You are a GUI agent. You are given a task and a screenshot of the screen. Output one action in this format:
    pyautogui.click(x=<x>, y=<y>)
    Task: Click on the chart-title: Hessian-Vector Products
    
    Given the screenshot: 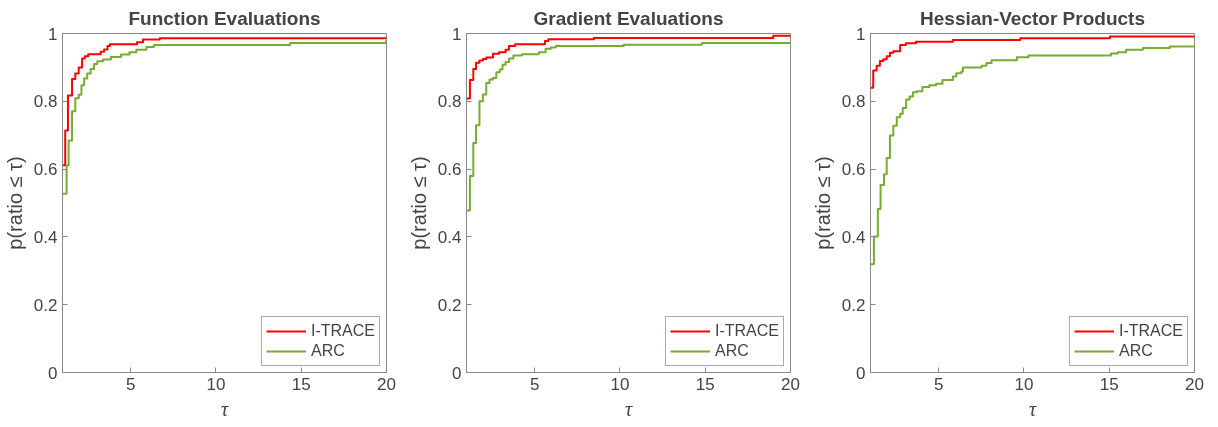 What is the action you would take?
    pyautogui.click(x=1032, y=18)
    